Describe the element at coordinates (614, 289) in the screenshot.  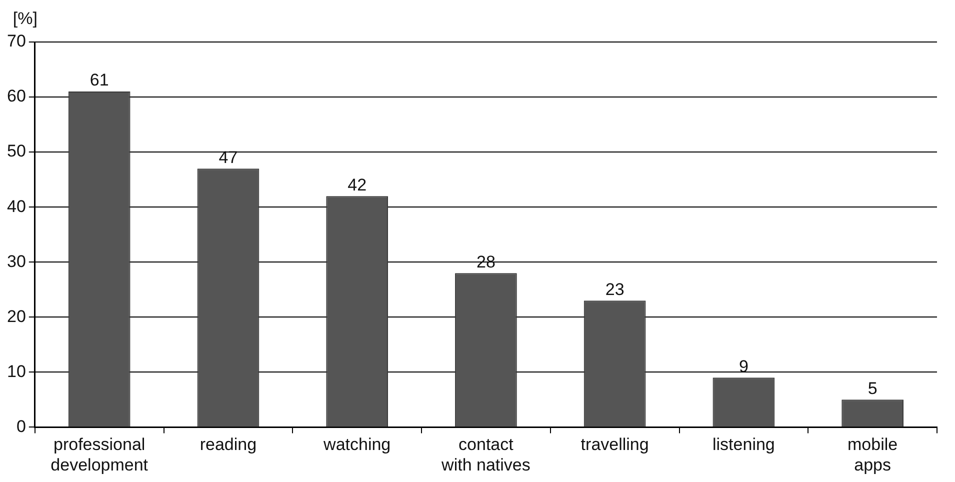
I see `data-label: 23` at that location.